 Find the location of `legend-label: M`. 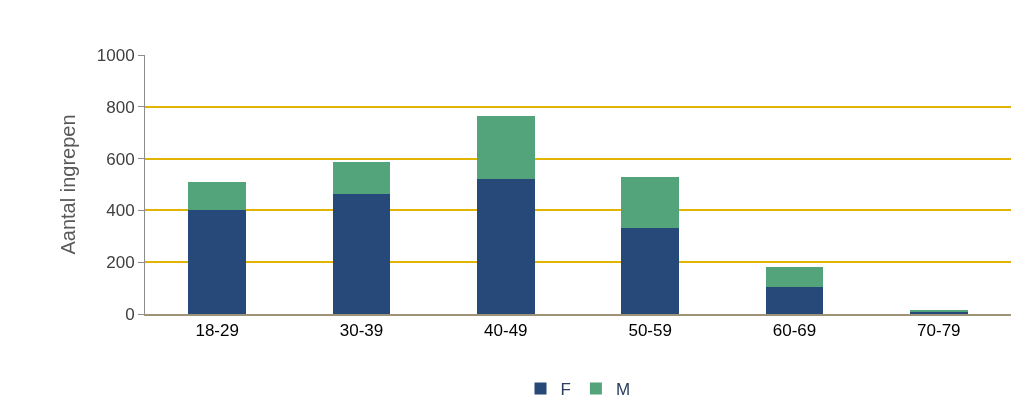

legend-label: M is located at coordinates (623, 390).